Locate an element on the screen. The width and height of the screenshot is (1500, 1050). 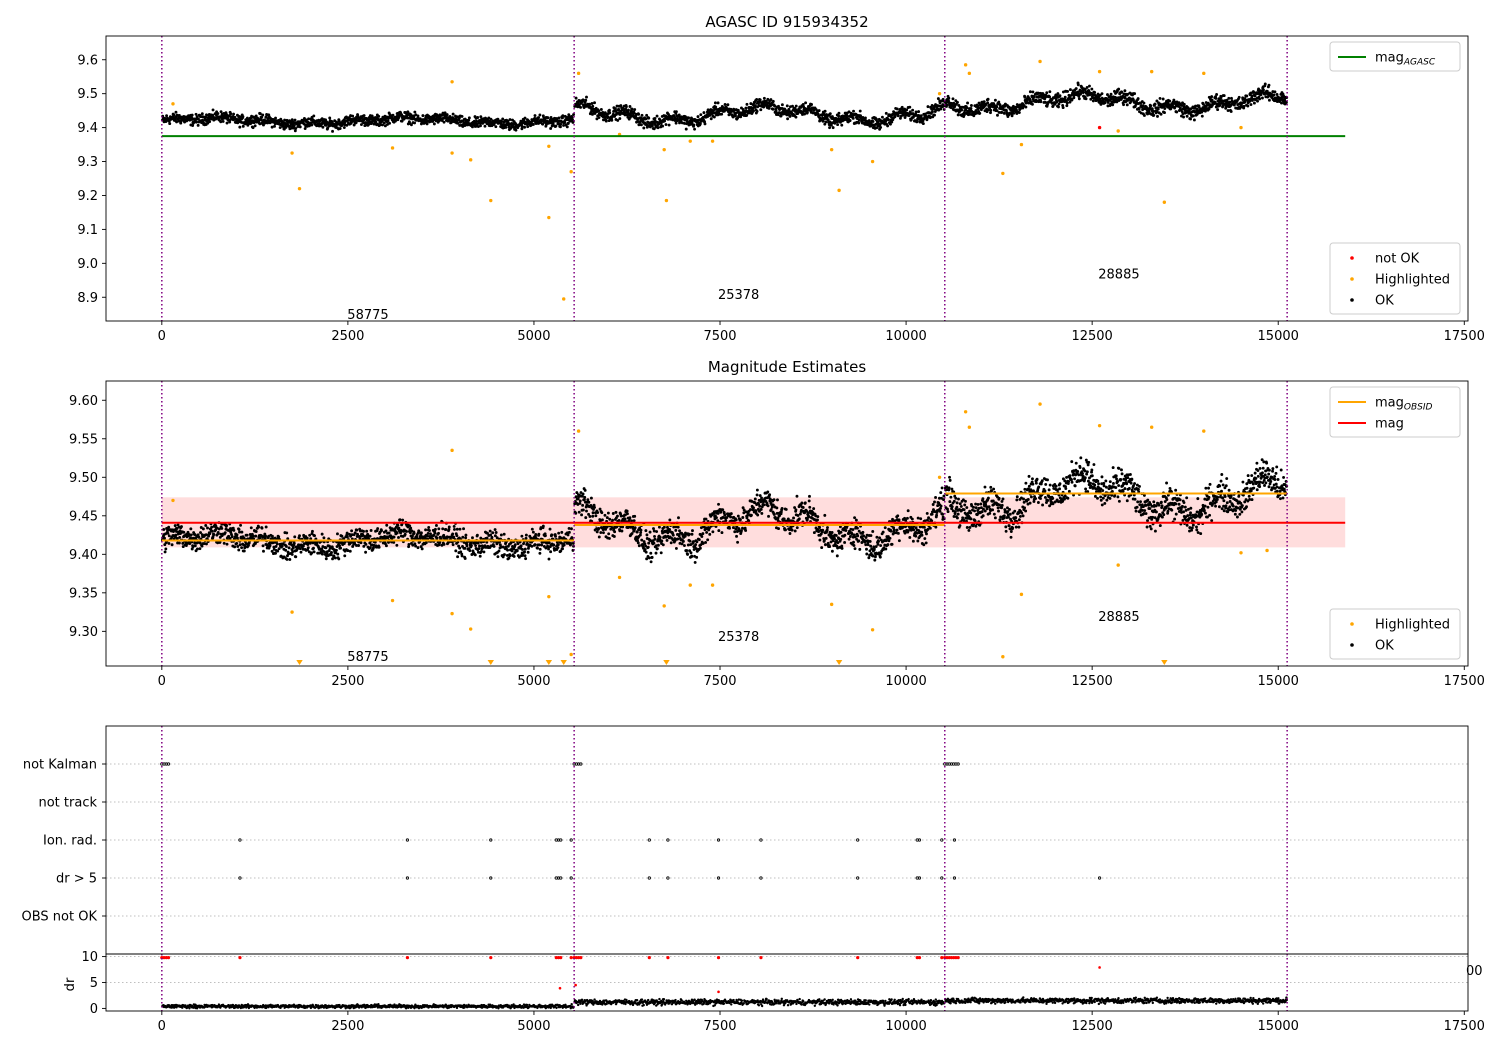
y-tick-label: 9.5 is located at coordinates (87, 94).